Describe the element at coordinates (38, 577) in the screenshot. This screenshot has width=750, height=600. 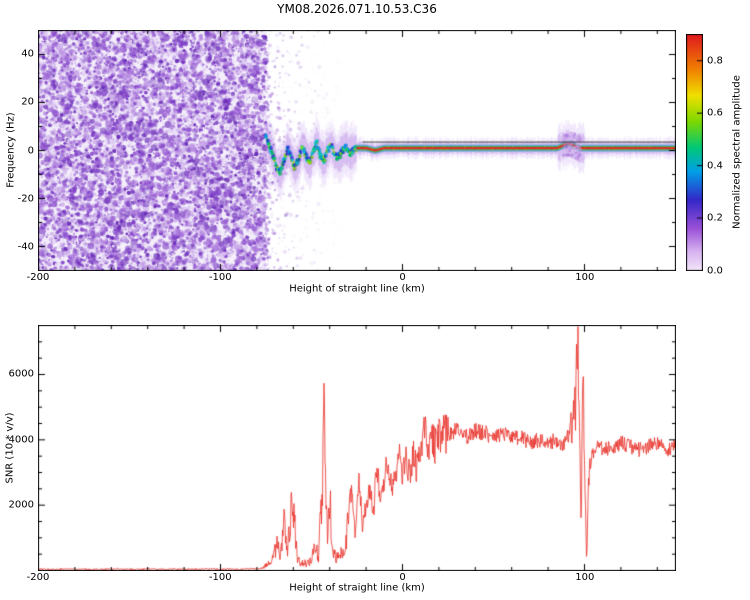
I see `snr-x-tick-label: -200` at that location.